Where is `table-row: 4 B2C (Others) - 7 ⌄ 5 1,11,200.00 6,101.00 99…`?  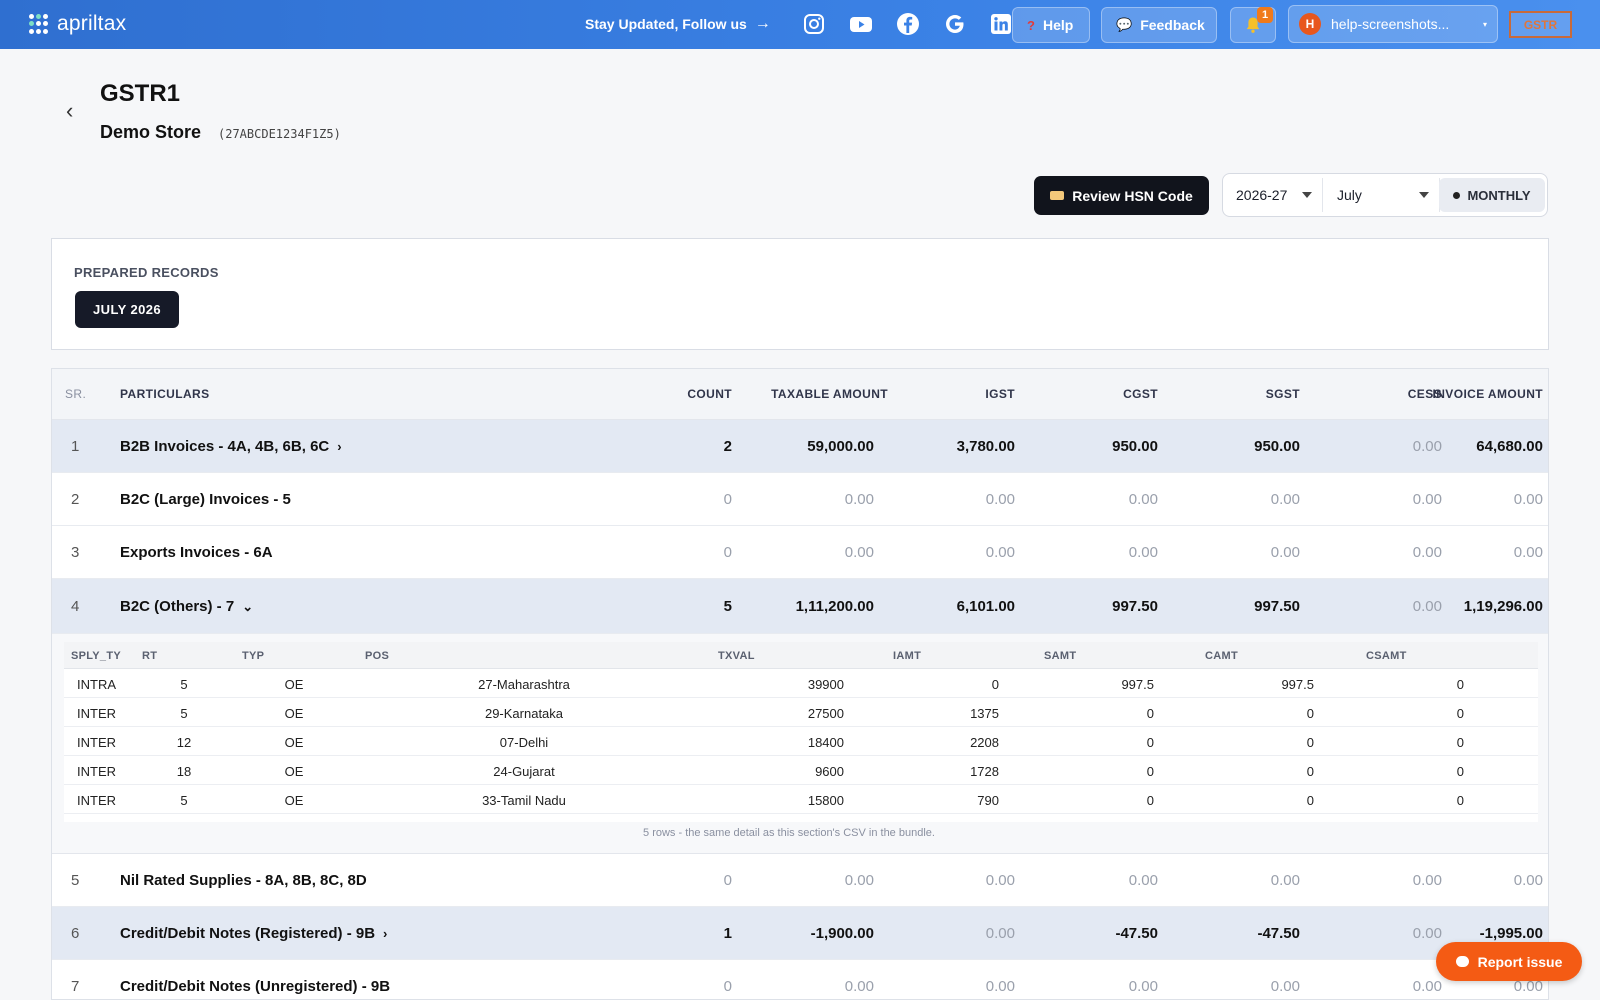
table-row: 4 B2C (Others) - 7 ⌄ 5 1,11,200.00 6,101.00 99… is located at coordinates (800, 606).